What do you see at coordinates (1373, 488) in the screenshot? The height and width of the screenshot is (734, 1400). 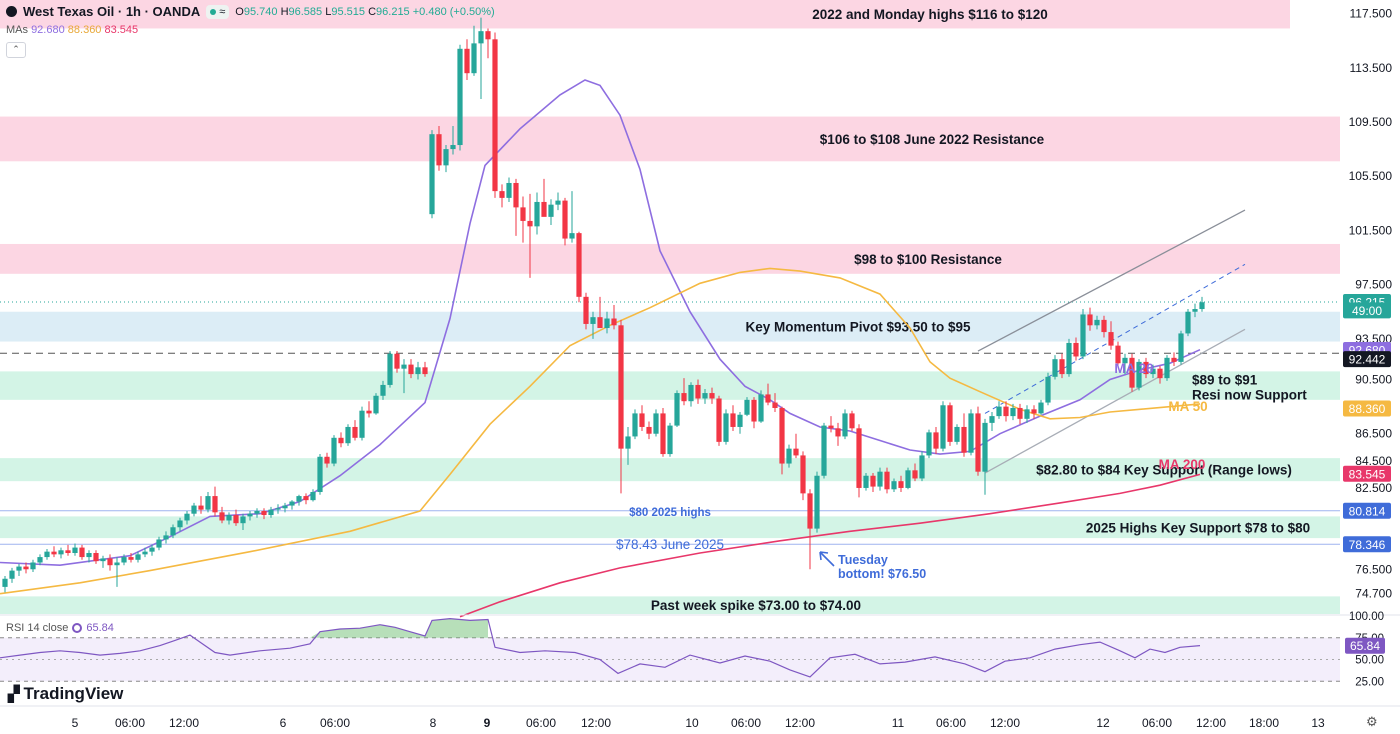 I see `y-tick-label: 82.500` at bounding box center [1373, 488].